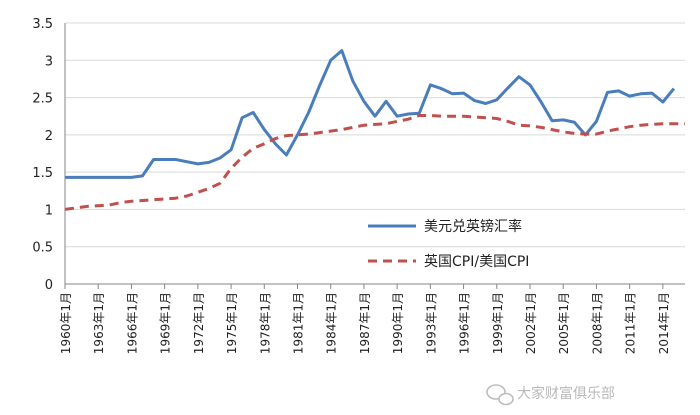 The image size is (700, 415). Describe the element at coordinates (99, 323) in the screenshot. I see `x-tick-label: 1963年1月` at that location.